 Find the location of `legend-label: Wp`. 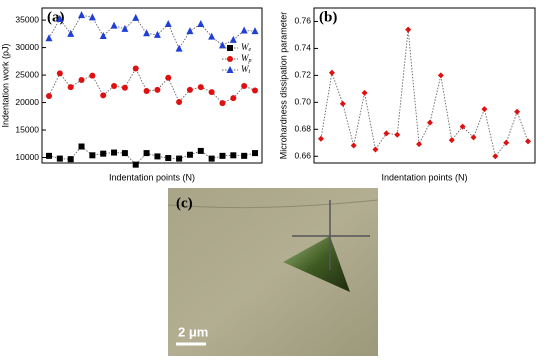

legend-label: Wp is located at coordinates (246, 58).